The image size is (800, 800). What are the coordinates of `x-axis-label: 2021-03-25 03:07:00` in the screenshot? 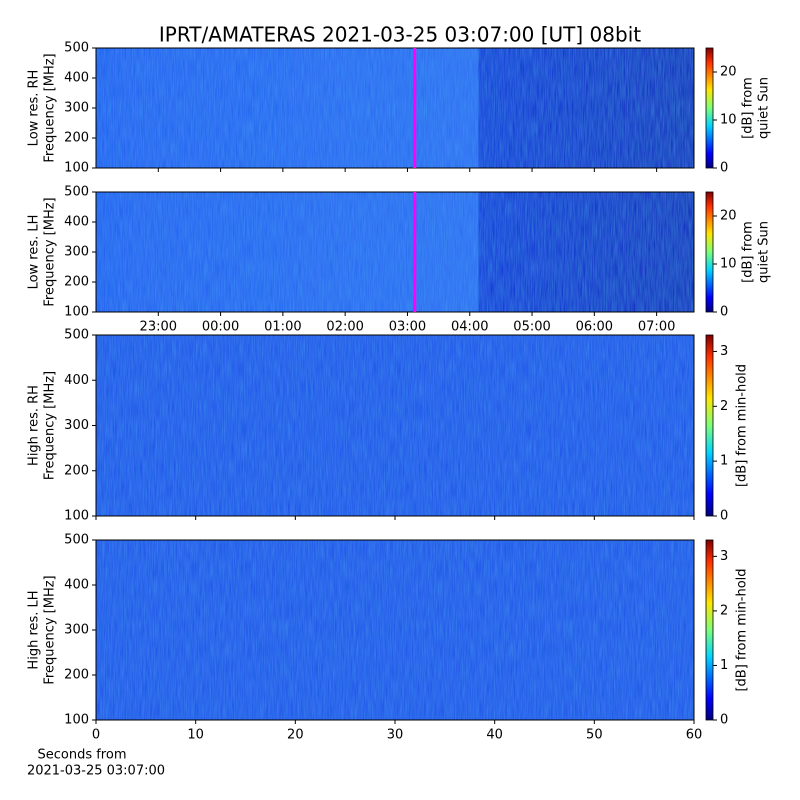 It's located at (96, 771).